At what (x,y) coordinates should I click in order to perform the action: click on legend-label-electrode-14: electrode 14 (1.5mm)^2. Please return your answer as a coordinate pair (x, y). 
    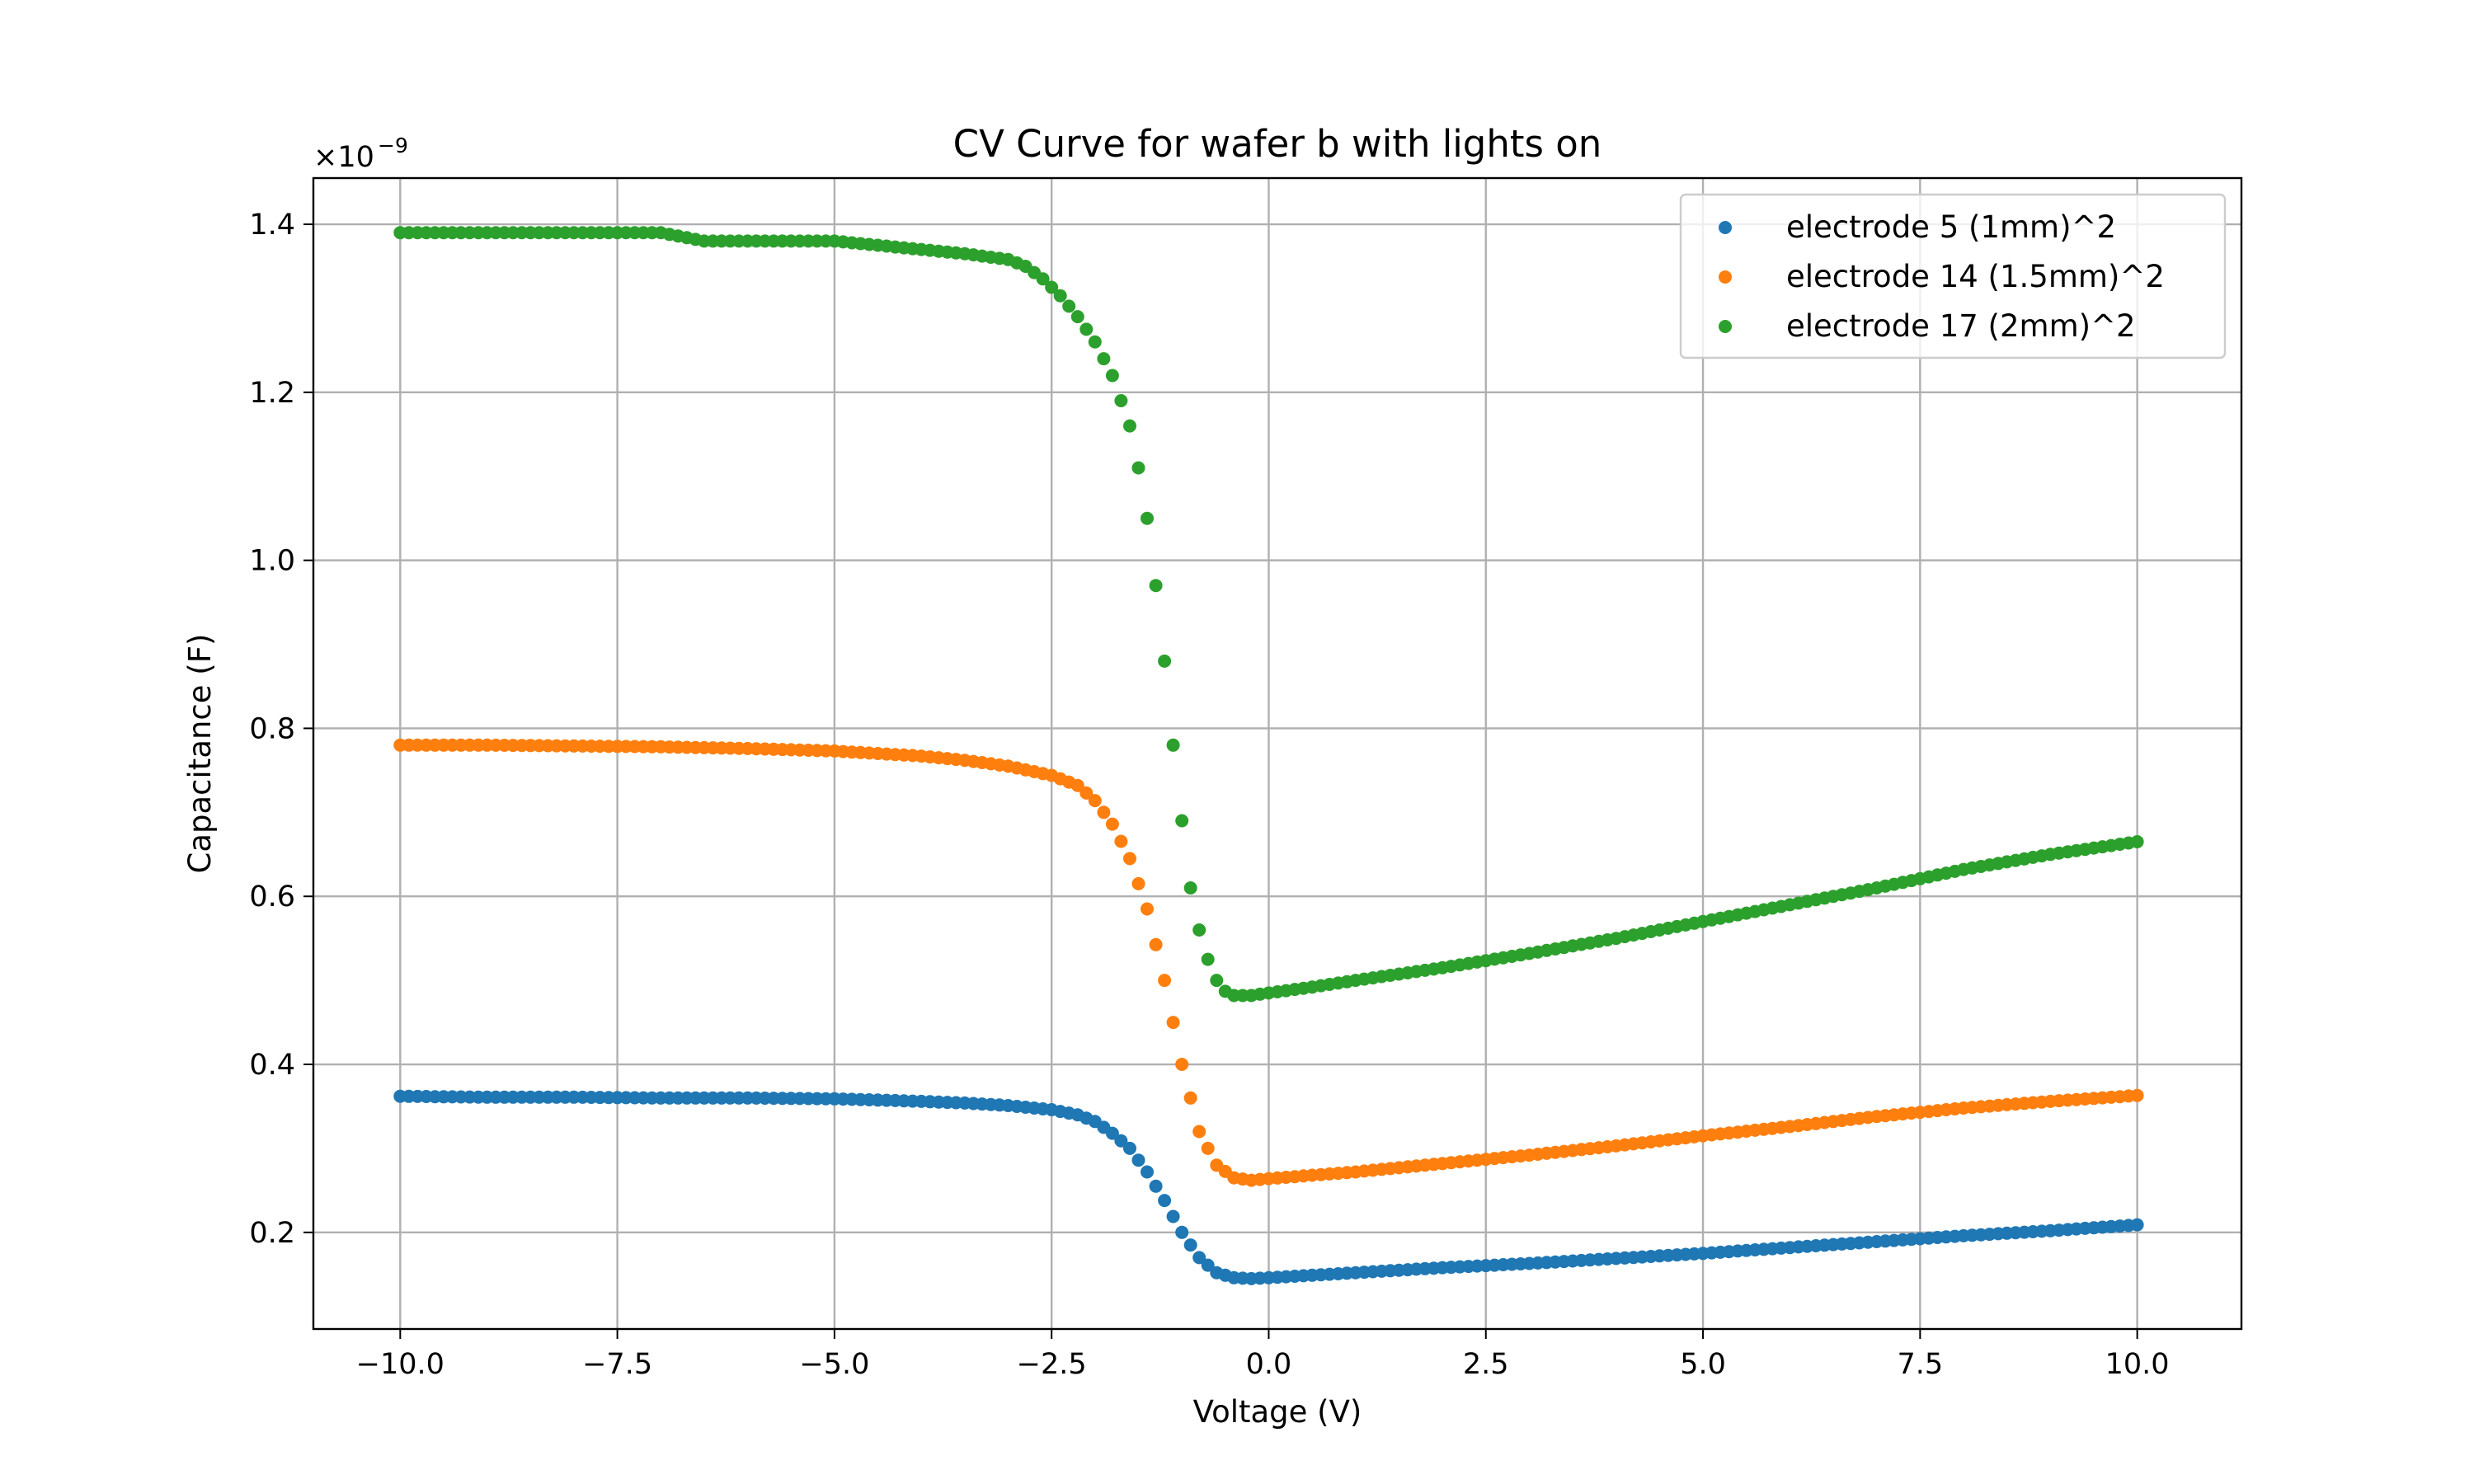
    Looking at the image, I should click on (1975, 276).